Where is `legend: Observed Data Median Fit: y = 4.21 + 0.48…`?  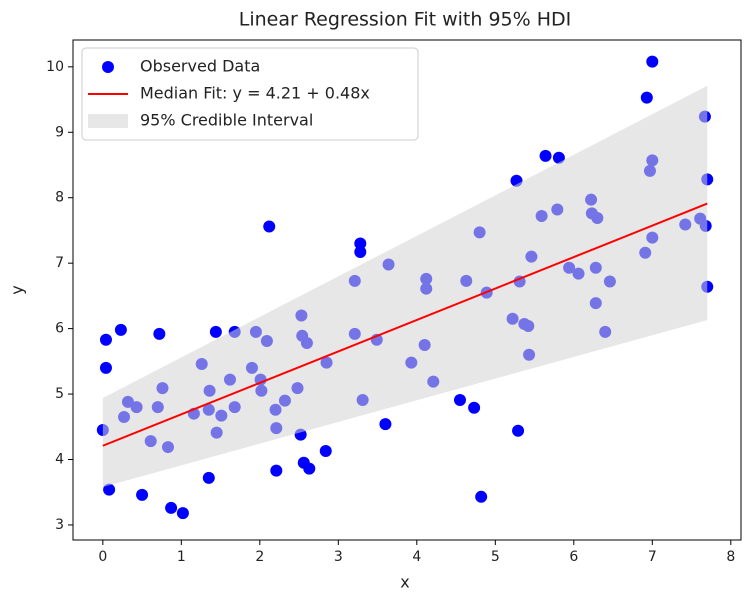 legend: Observed Data Median Fit: y = 4.21 + 0.48… is located at coordinates (250, 94).